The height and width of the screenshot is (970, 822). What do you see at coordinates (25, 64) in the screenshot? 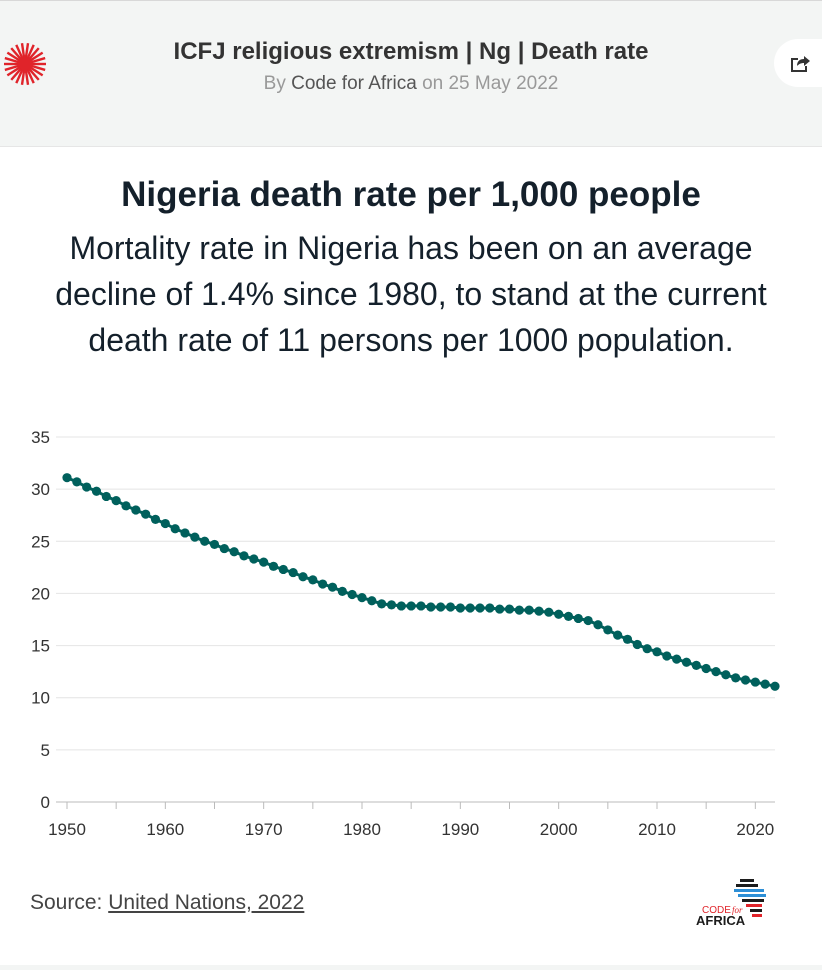
I see `red-starburst-logo-icon` at bounding box center [25, 64].